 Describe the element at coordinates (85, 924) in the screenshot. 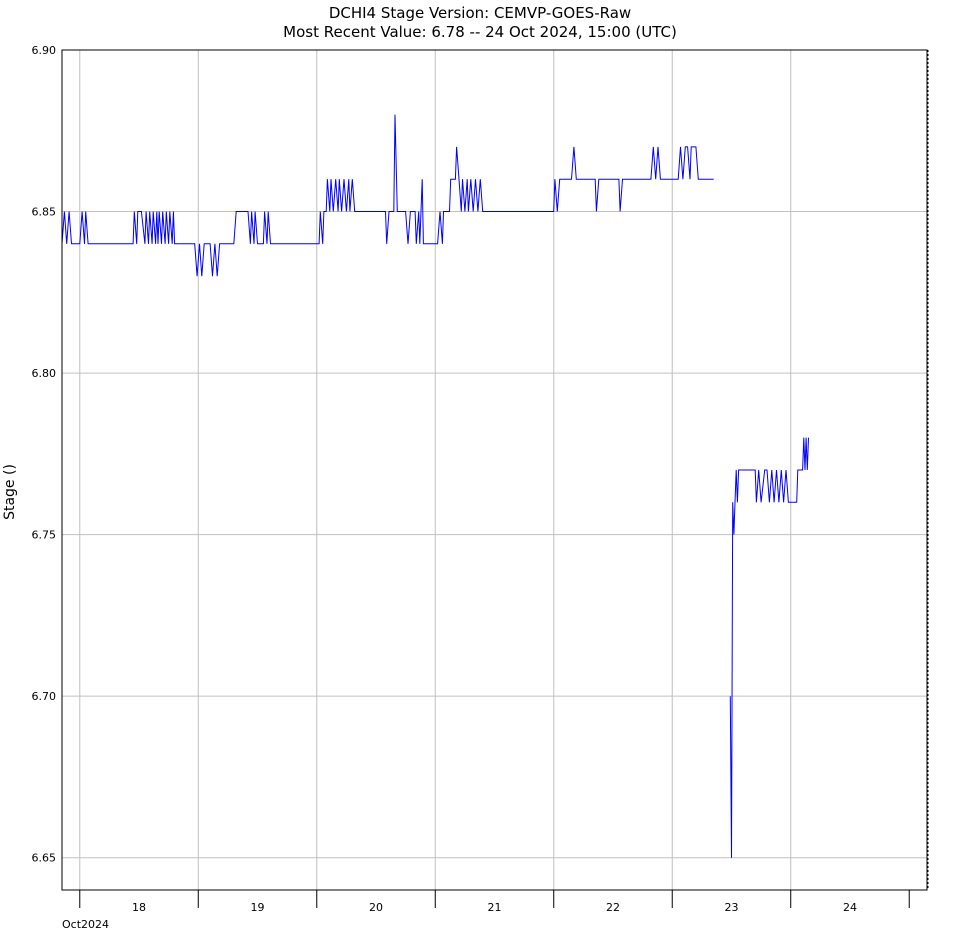

I see `month-label: Oct2024` at that location.